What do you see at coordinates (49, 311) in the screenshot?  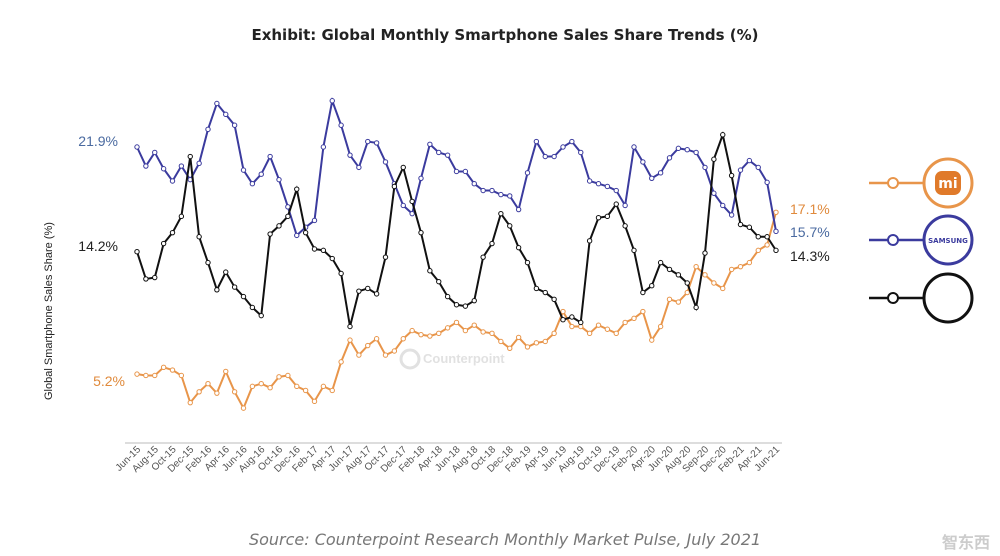 I see `y-axis-label: Global Smartphone Sales Share (%)` at bounding box center [49, 311].